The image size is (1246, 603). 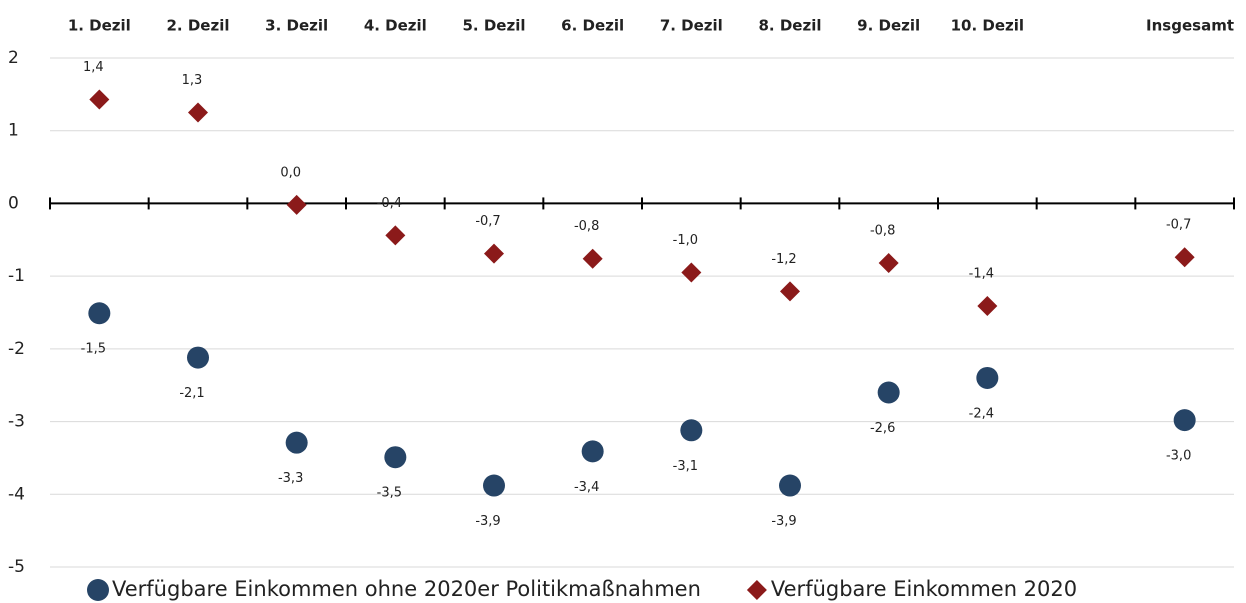 I want to click on data-label: -2,6, so click(x=882, y=428).